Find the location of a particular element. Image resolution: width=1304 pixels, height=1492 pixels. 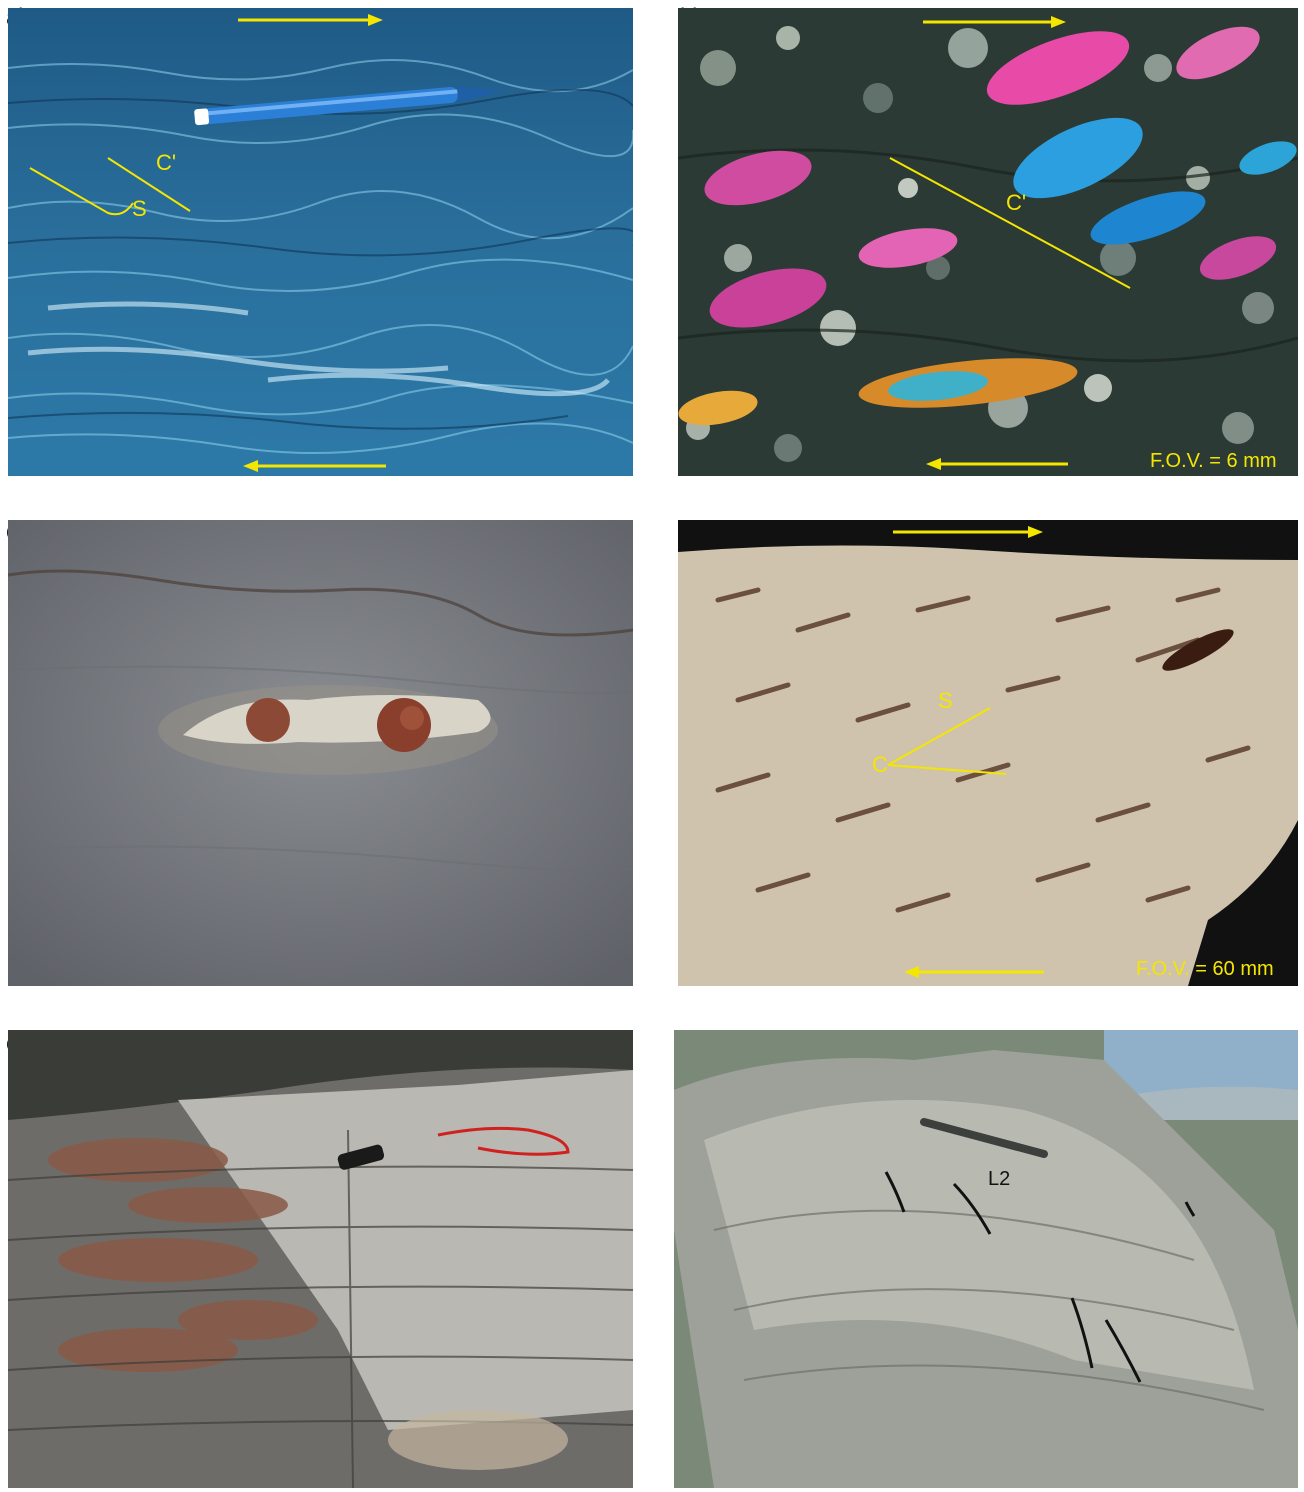

photo-panel-f is located at coordinates (986, 1259).